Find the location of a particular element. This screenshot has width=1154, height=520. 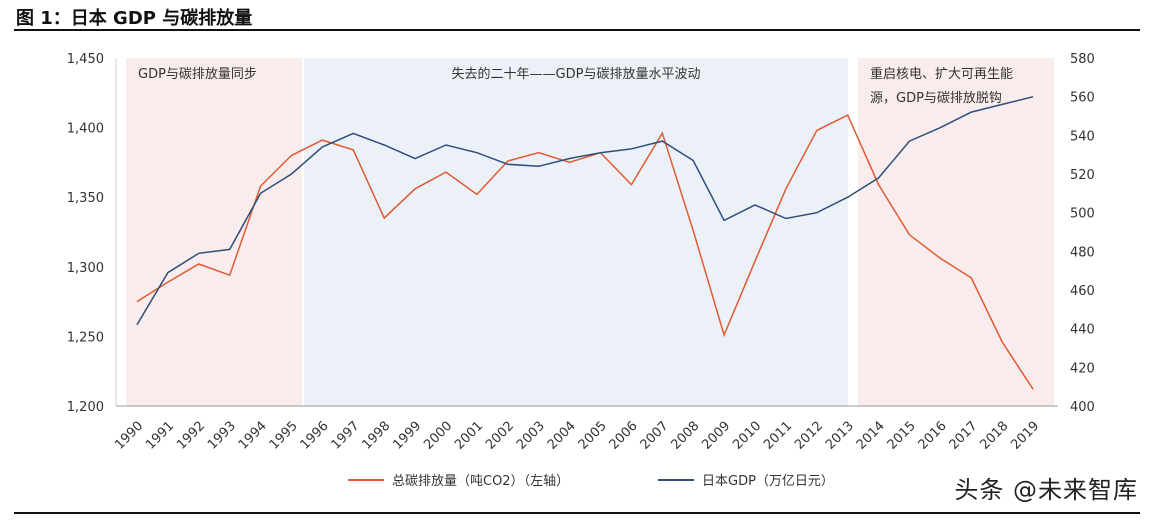

x-tick-label: 1995 is located at coordinates (284, 436).